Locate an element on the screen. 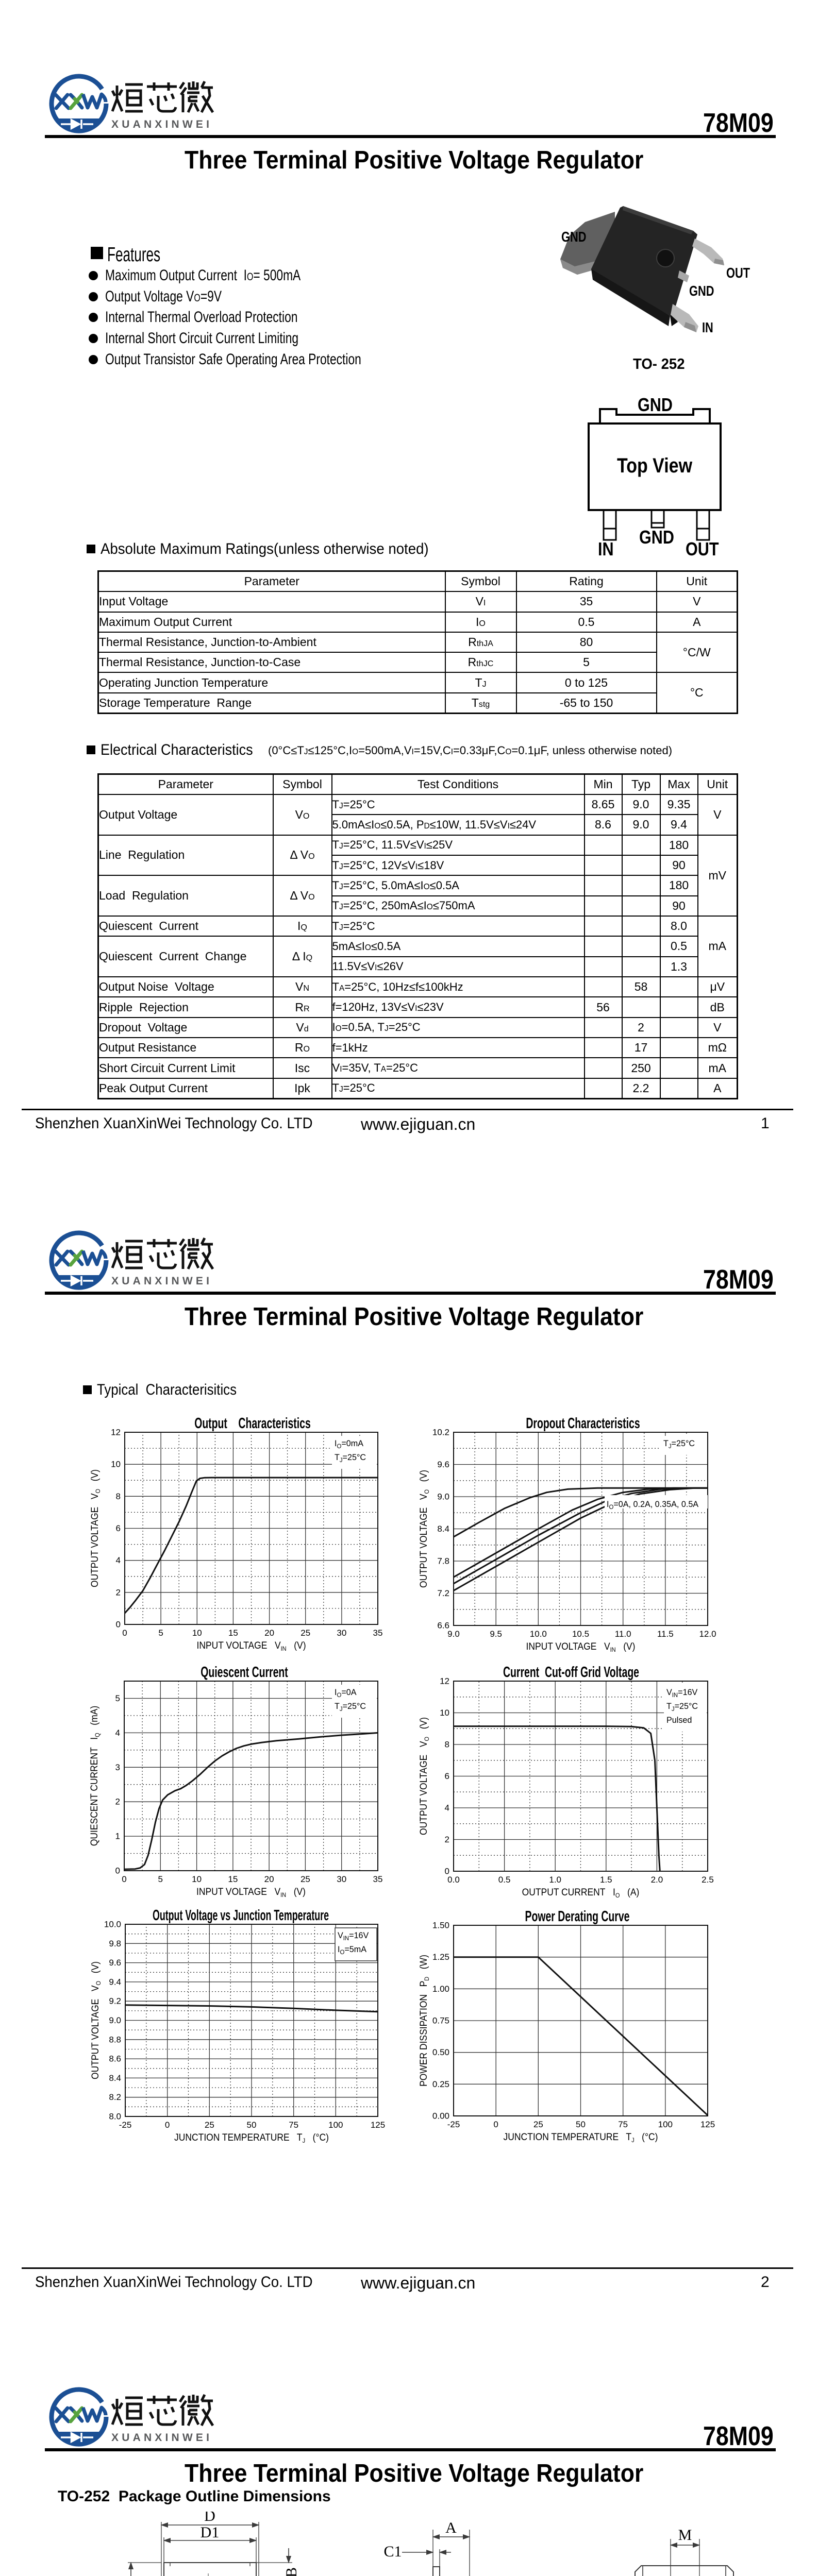 Image resolution: width=818 pixels, height=2576 pixels. svg-text: Pulsed is located at coordinates (679, 1720).